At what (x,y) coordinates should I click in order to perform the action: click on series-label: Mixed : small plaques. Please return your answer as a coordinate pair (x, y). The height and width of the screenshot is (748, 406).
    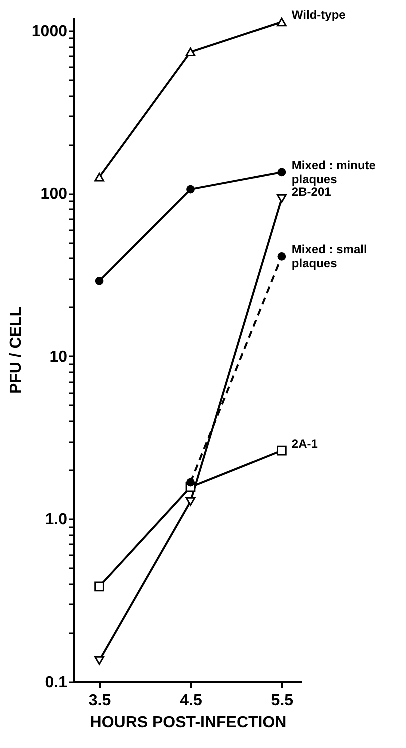
    Looking at the image, I should click on (330, 256).